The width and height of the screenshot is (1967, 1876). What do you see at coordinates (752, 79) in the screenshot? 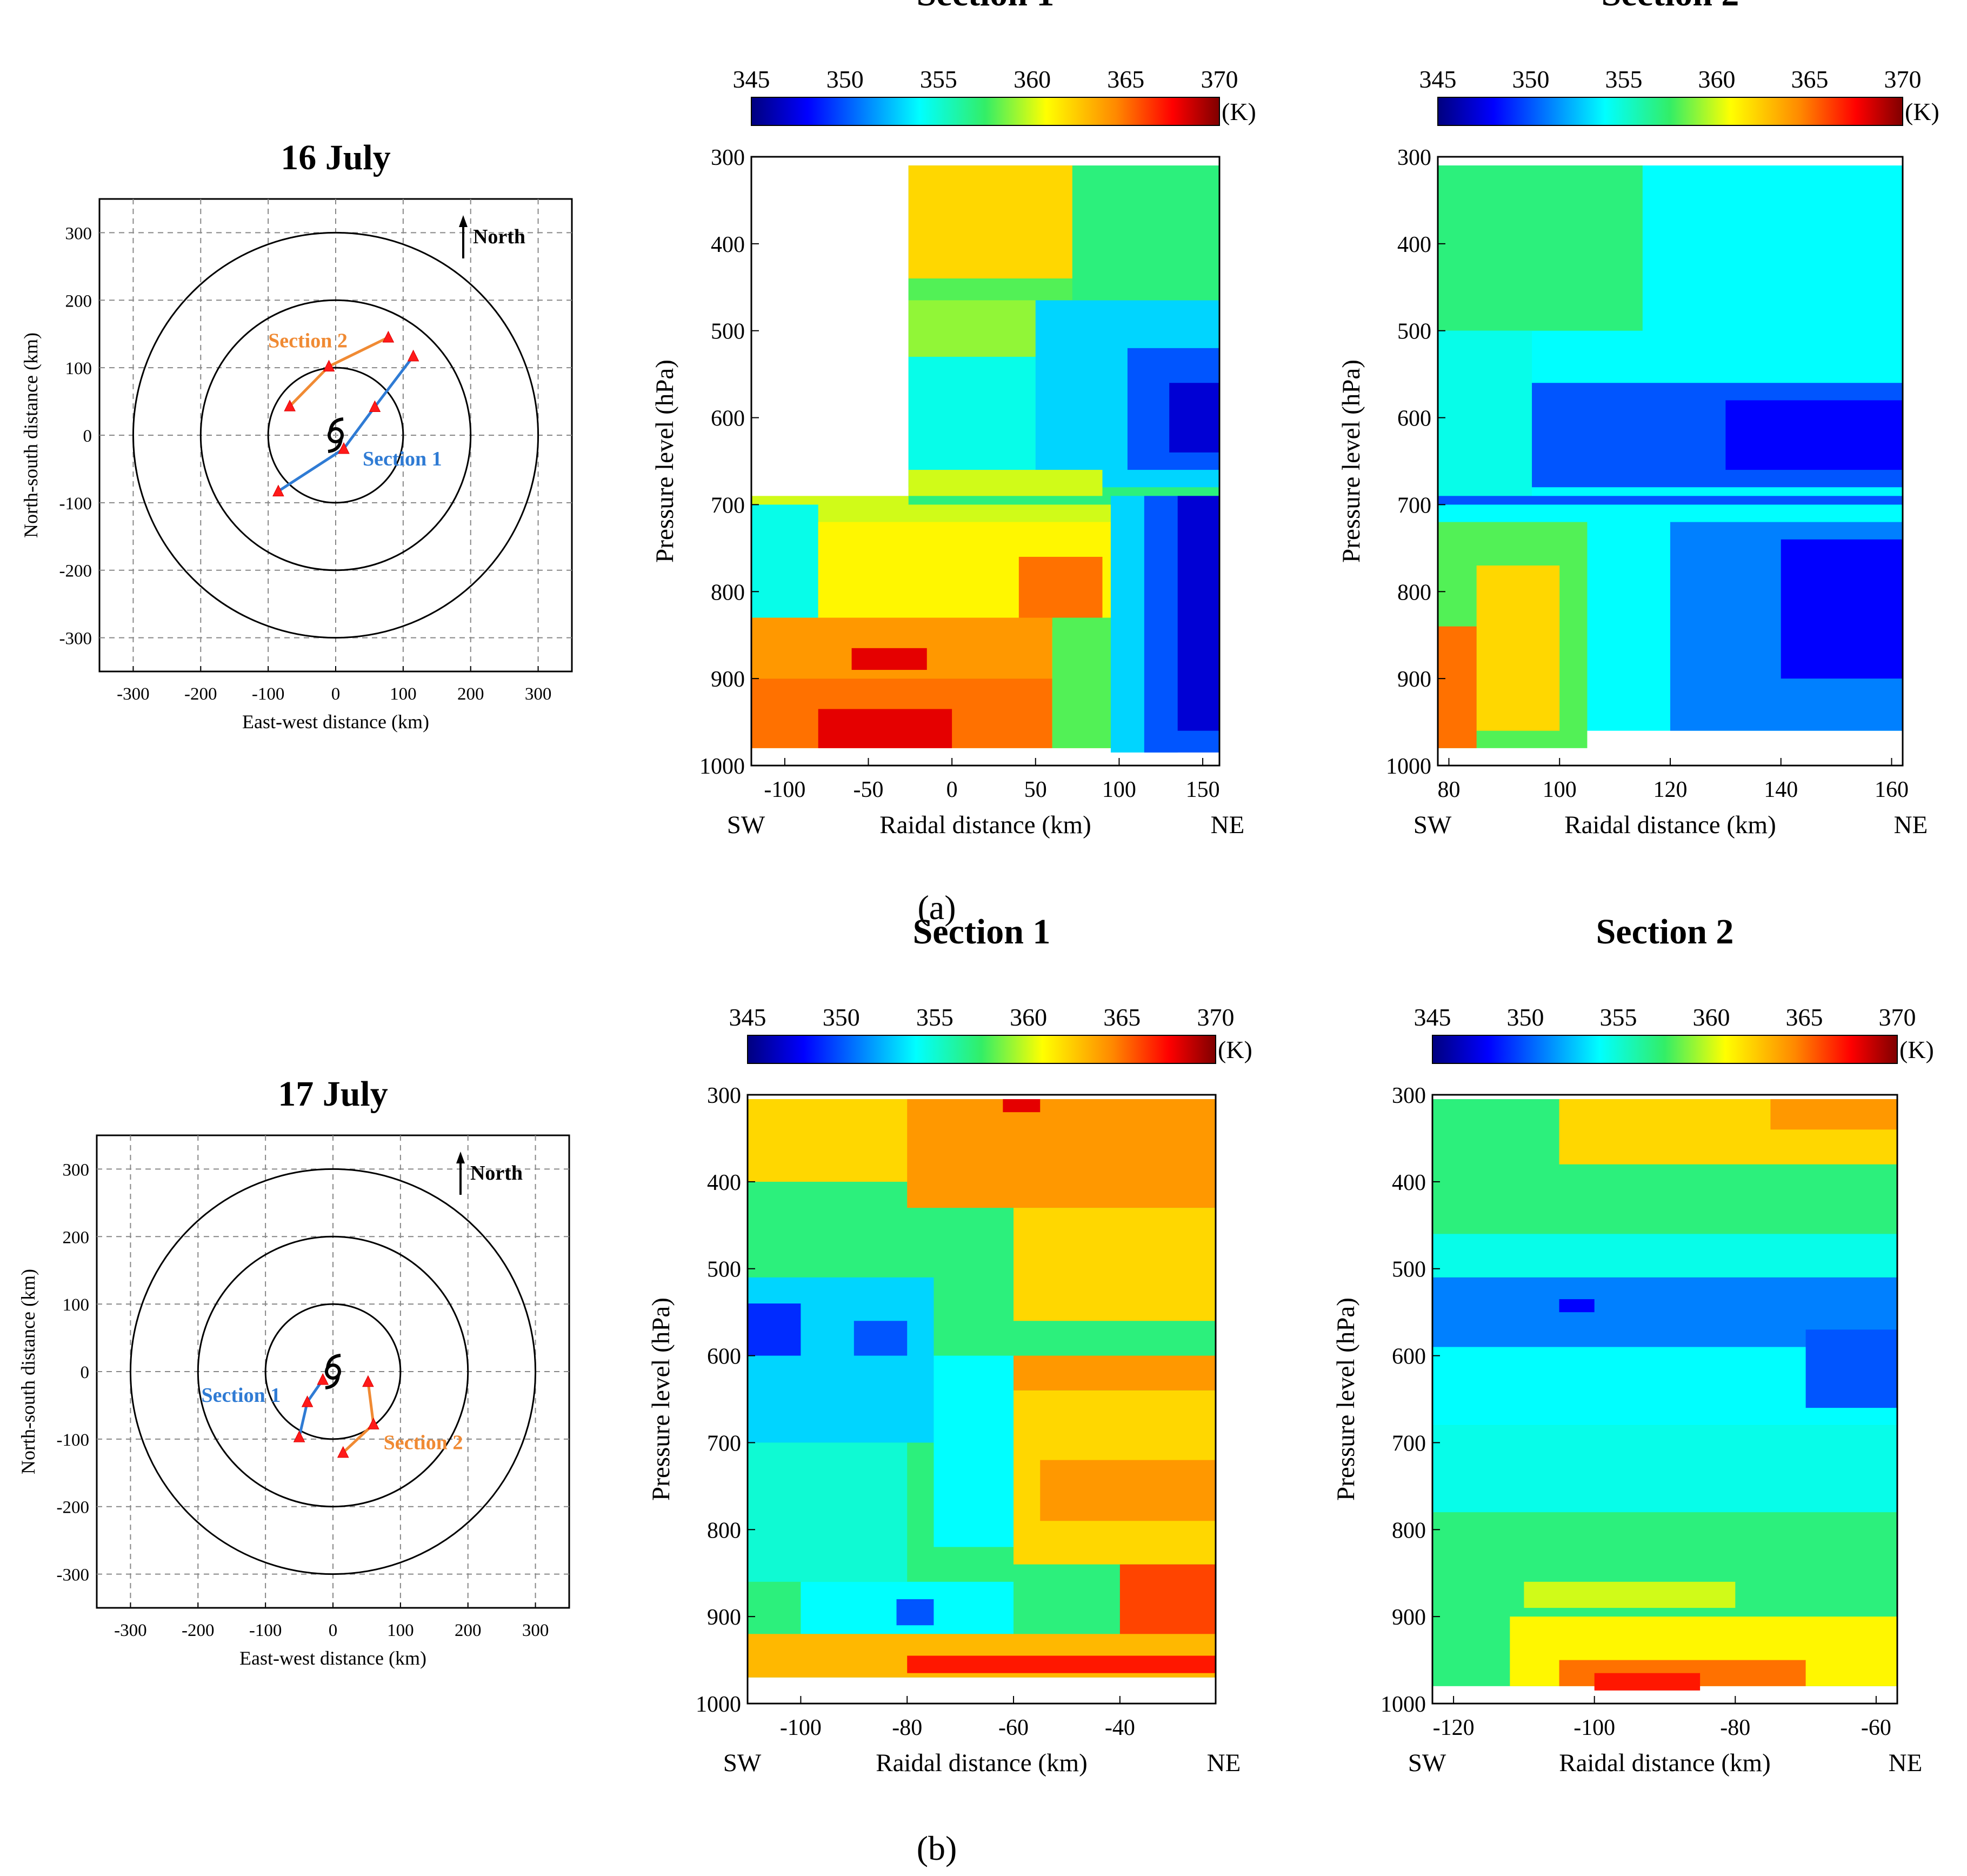
I see `colorbar-tick-label: 345` at bounding box center [752, 79].